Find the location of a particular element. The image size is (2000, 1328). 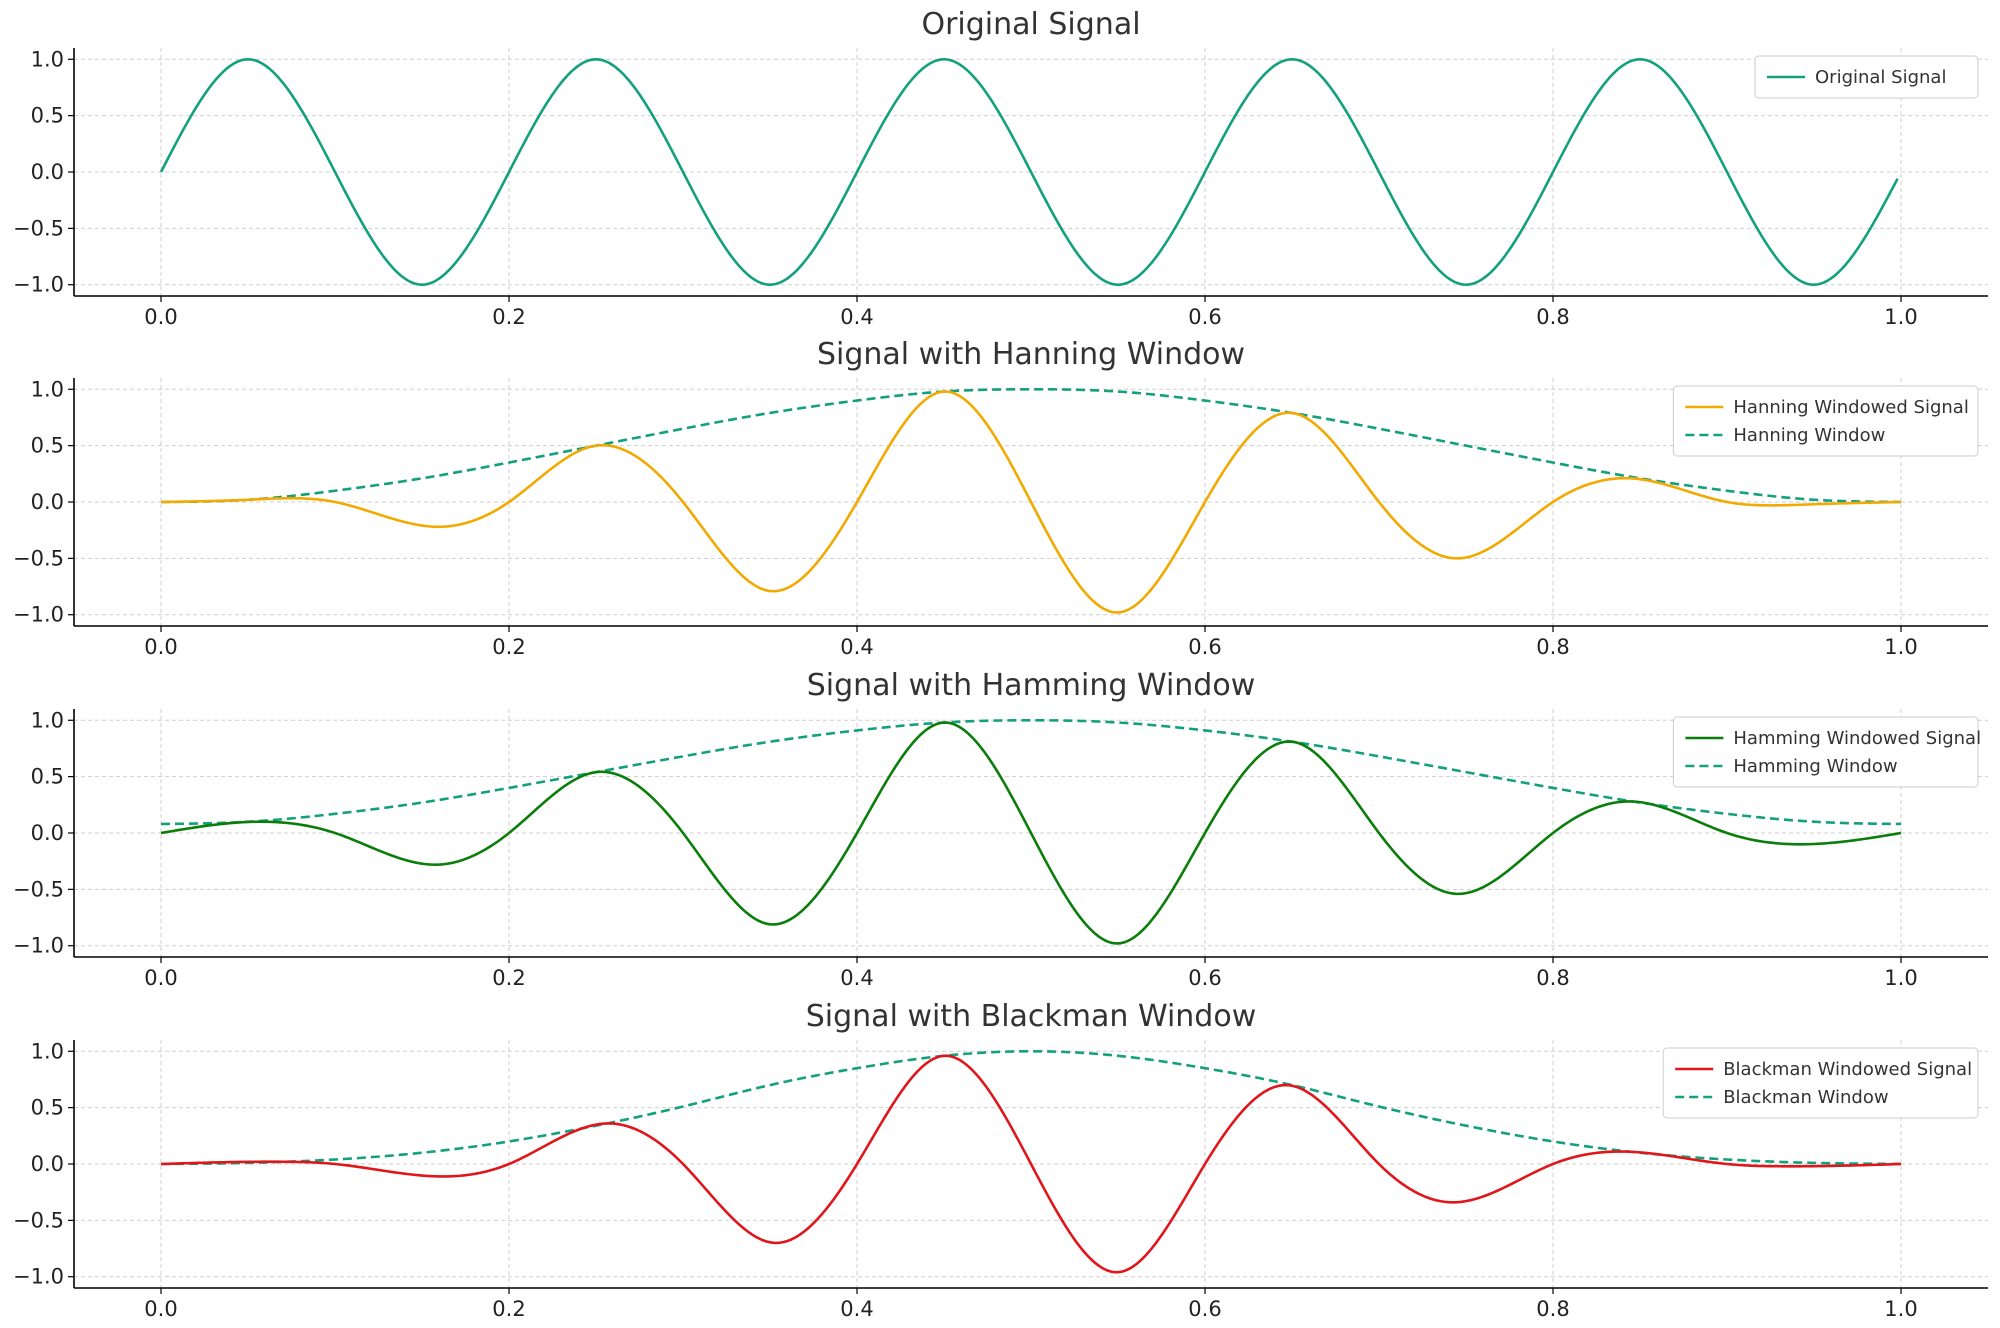

legend-label: Hanning Windowed Signal is located at coordinates (1850, 407).